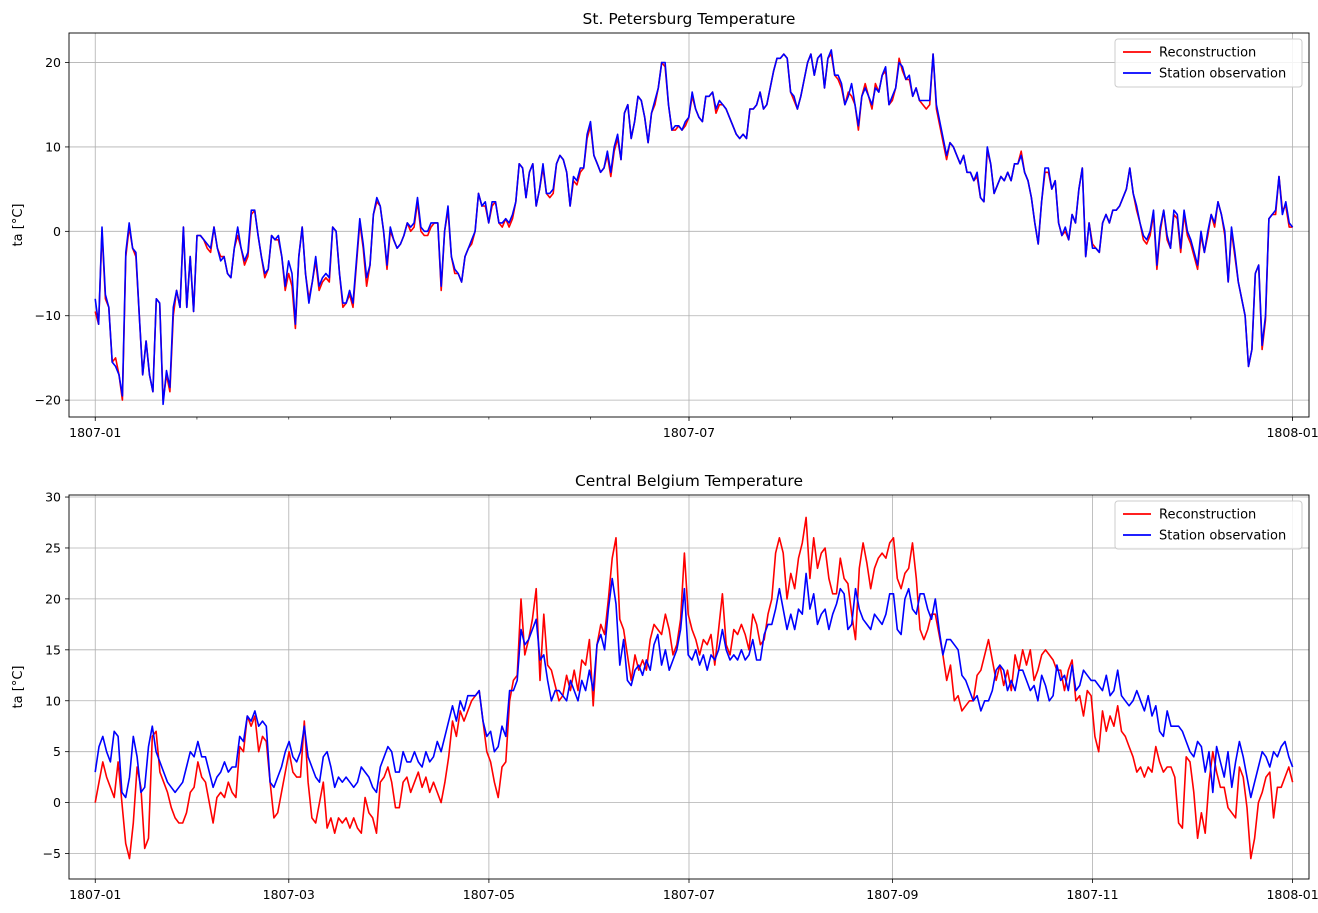 This screenshot has height=913, width=1318. What do you see at coordinates (689, 481) in the screenshot?
I see `chart-title: Central Belgium Temperature` at bounding box center [689, 481].